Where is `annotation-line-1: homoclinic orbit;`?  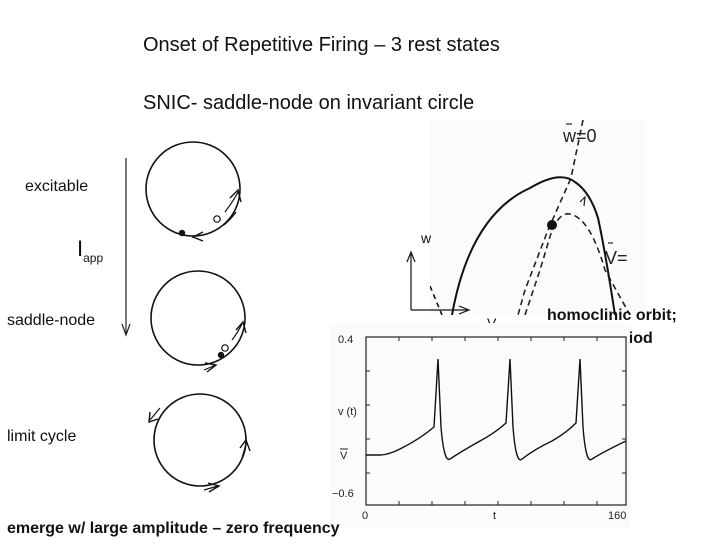
annotation-line-1: homoclinic orbit; is located at coordinates (612, 315).